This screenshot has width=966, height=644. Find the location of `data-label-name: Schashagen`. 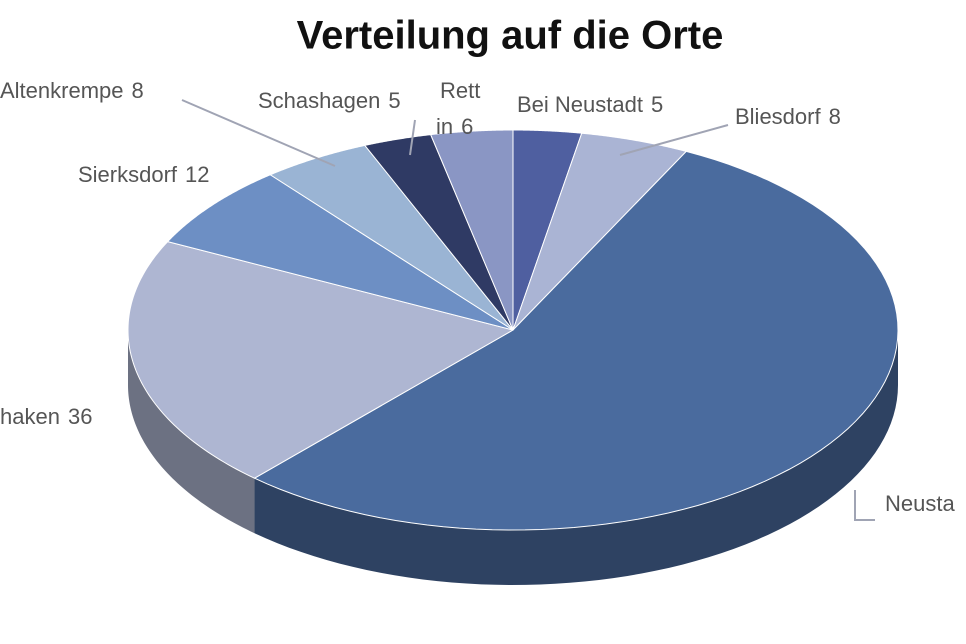

data-label-name: Schashagen is located at coordinates (319, 100).